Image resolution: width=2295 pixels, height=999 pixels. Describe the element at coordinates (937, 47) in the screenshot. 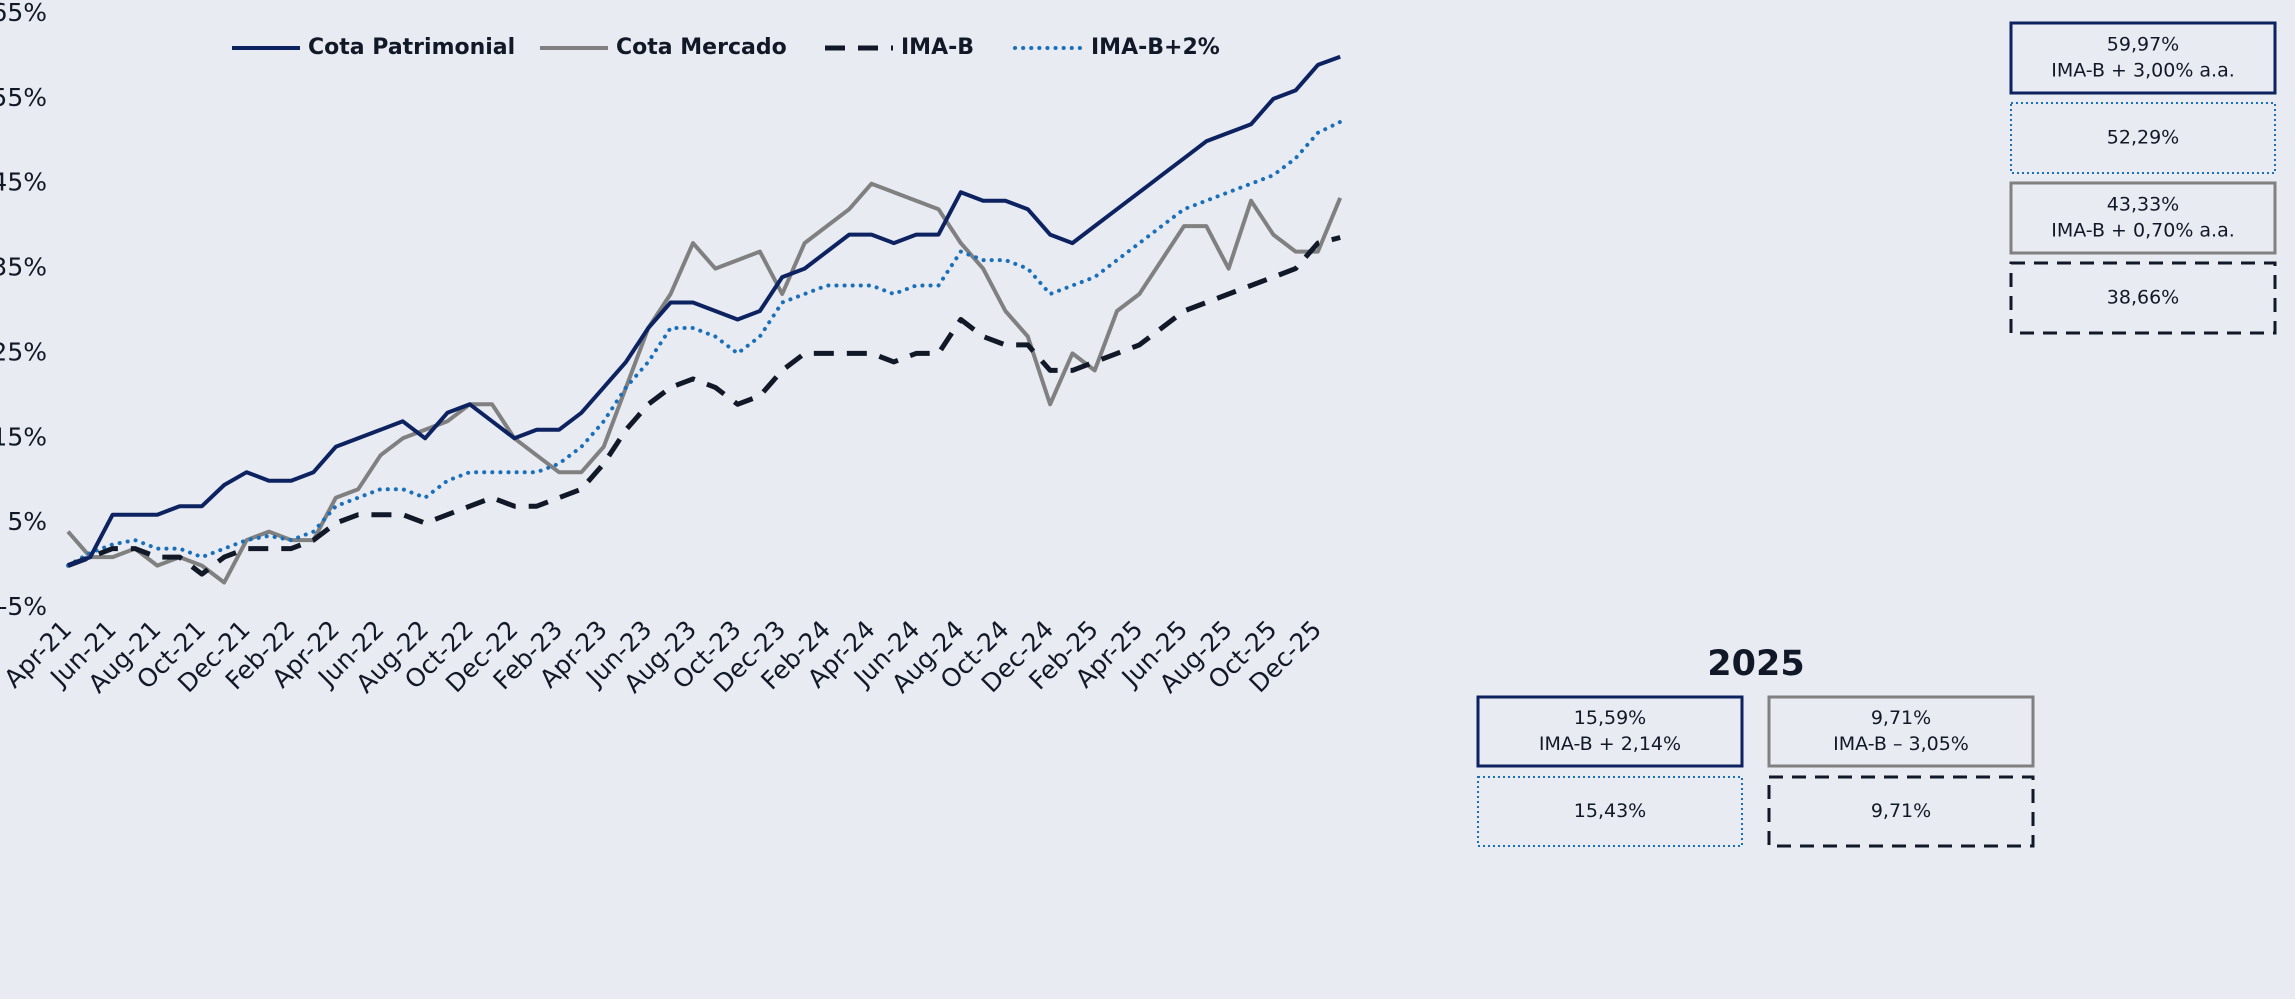

I see `legend-label: IMA-B` at that location.